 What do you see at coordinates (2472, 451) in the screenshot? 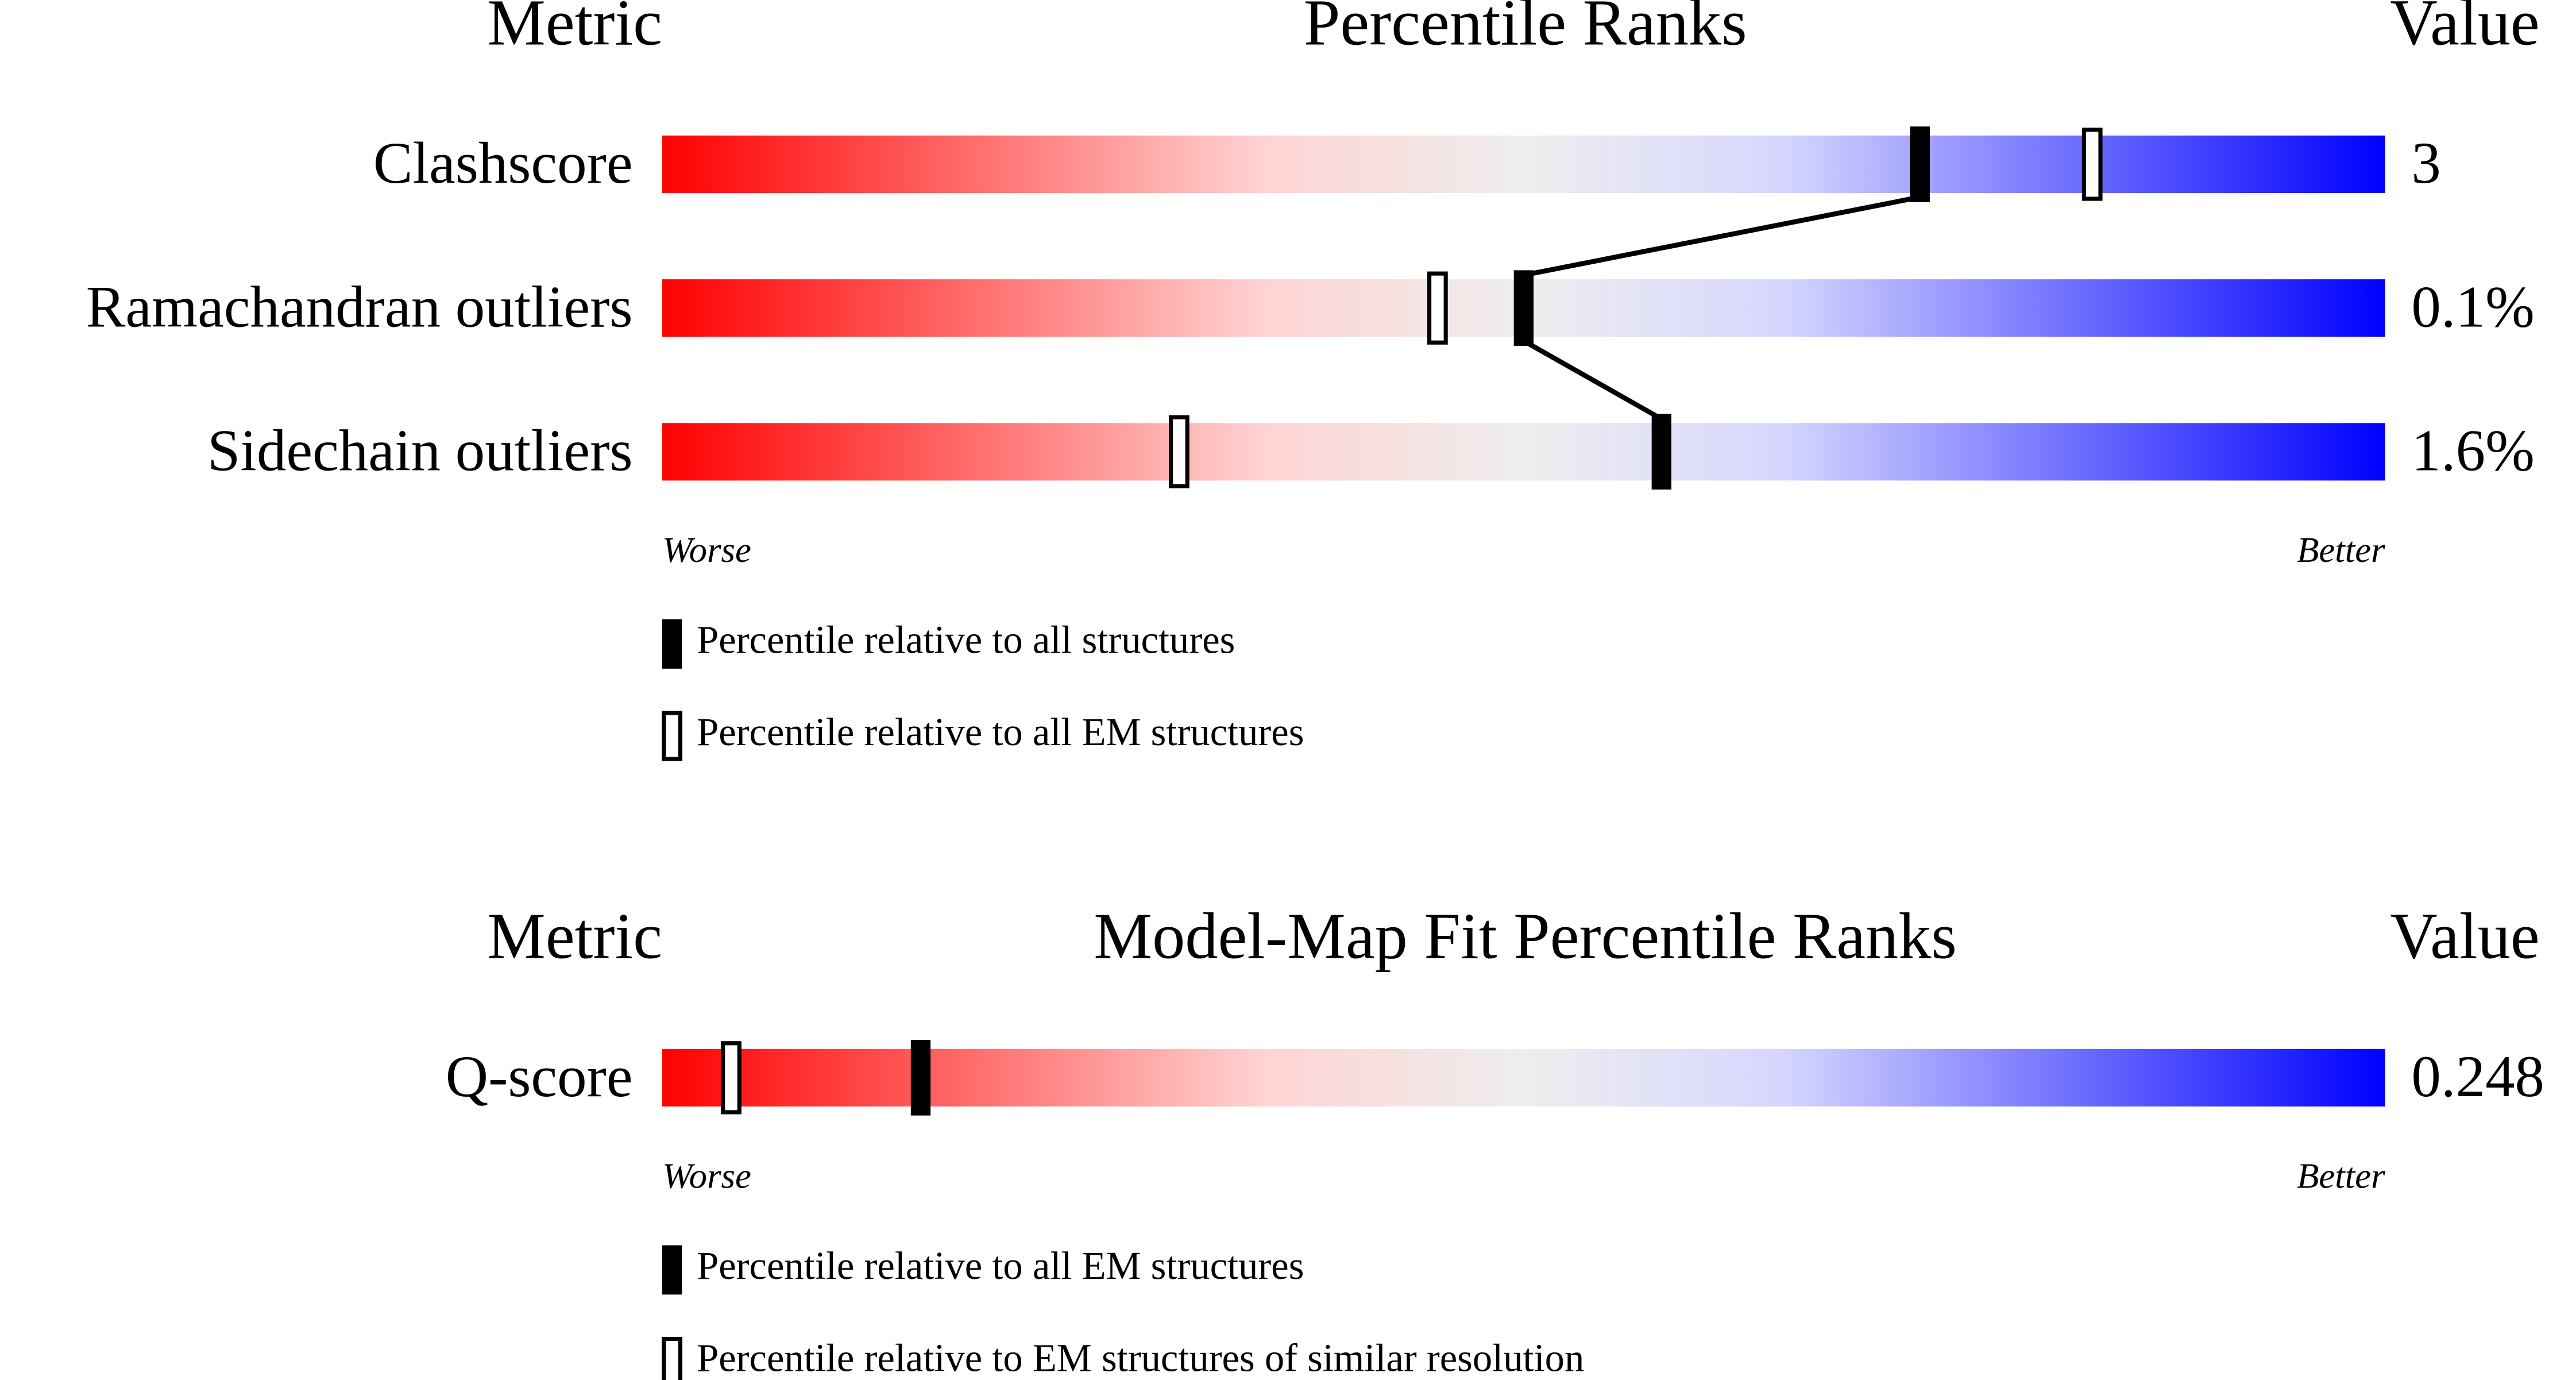
I see `metric-value: 1.6%` at bounding box center [2472, 451].